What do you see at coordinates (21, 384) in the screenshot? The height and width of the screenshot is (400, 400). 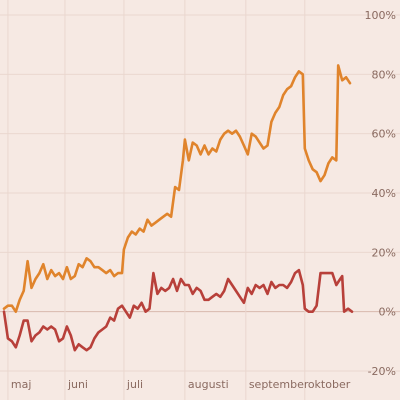 I see `x-tick-label: maj` at bounding box center [21, 384].